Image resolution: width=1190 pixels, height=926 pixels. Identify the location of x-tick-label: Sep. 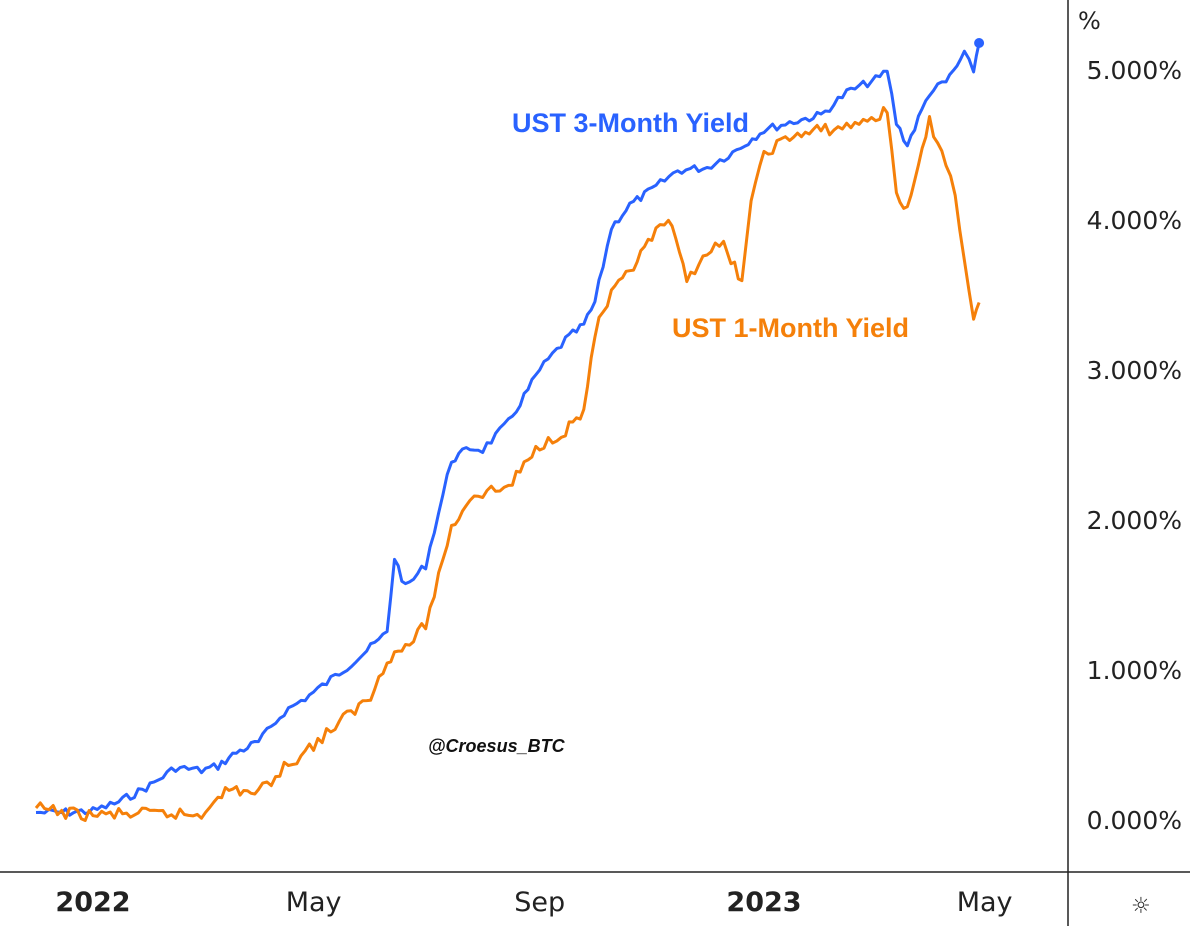
(539, 902).